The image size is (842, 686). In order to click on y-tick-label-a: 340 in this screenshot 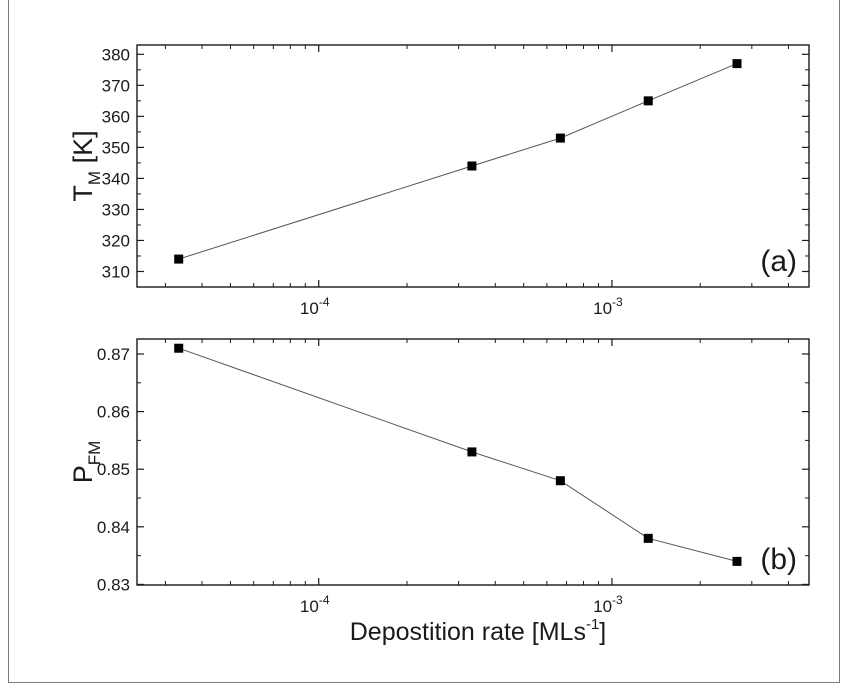, I will do `click(116, 178)`.